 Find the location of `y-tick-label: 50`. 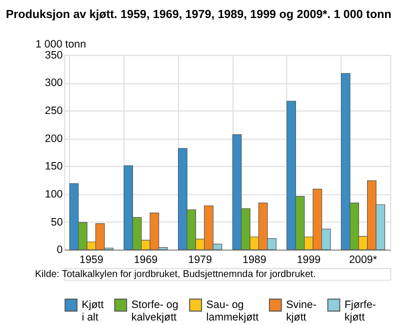

y-tick-label: 50 is located at coordinates (56, 222).